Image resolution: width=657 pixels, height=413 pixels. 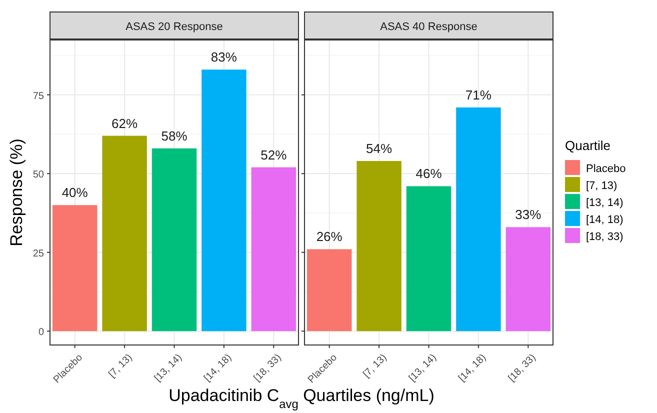 I want to click on chart-title: ASAS 40 Response, so click(x=429, y=27).